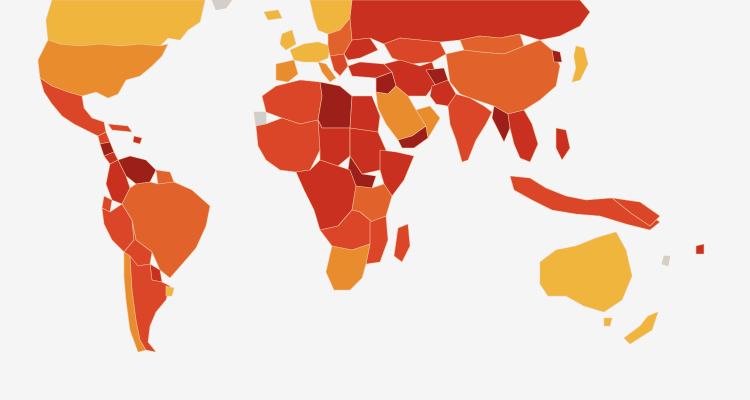 Image resolution: width=750 pixels, height=400 pixels. What do you see at coordinates (557, 56) in the screenshot?
I see `country-north-korea` at bounding box center [557, 56].